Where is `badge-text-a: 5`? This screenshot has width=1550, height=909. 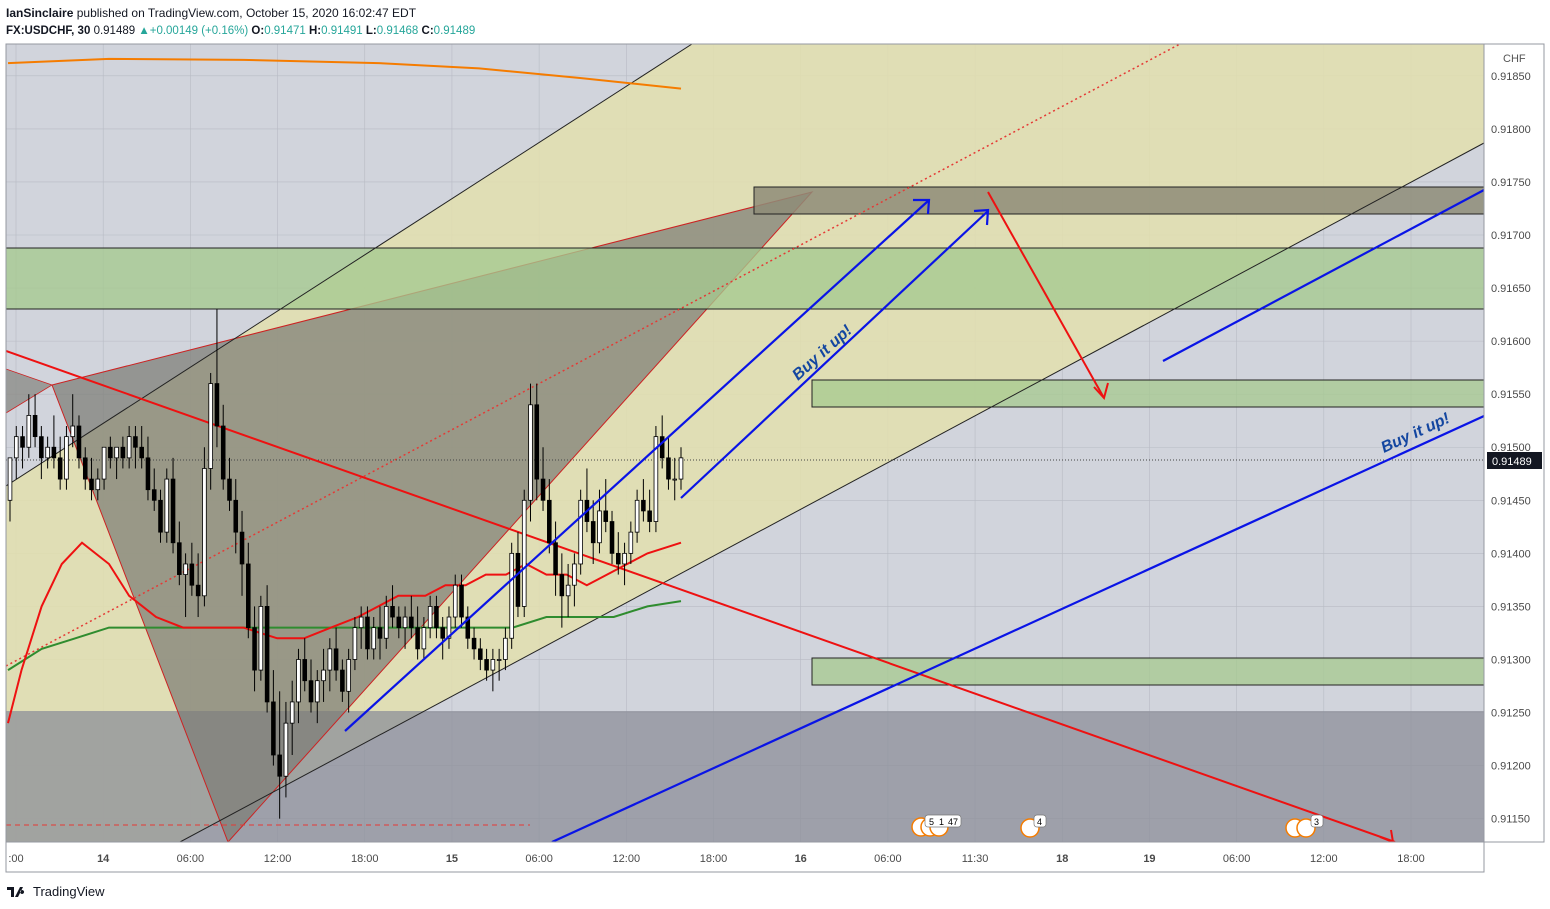 badge-text-a: 5 is located at coordinates (931, 822).